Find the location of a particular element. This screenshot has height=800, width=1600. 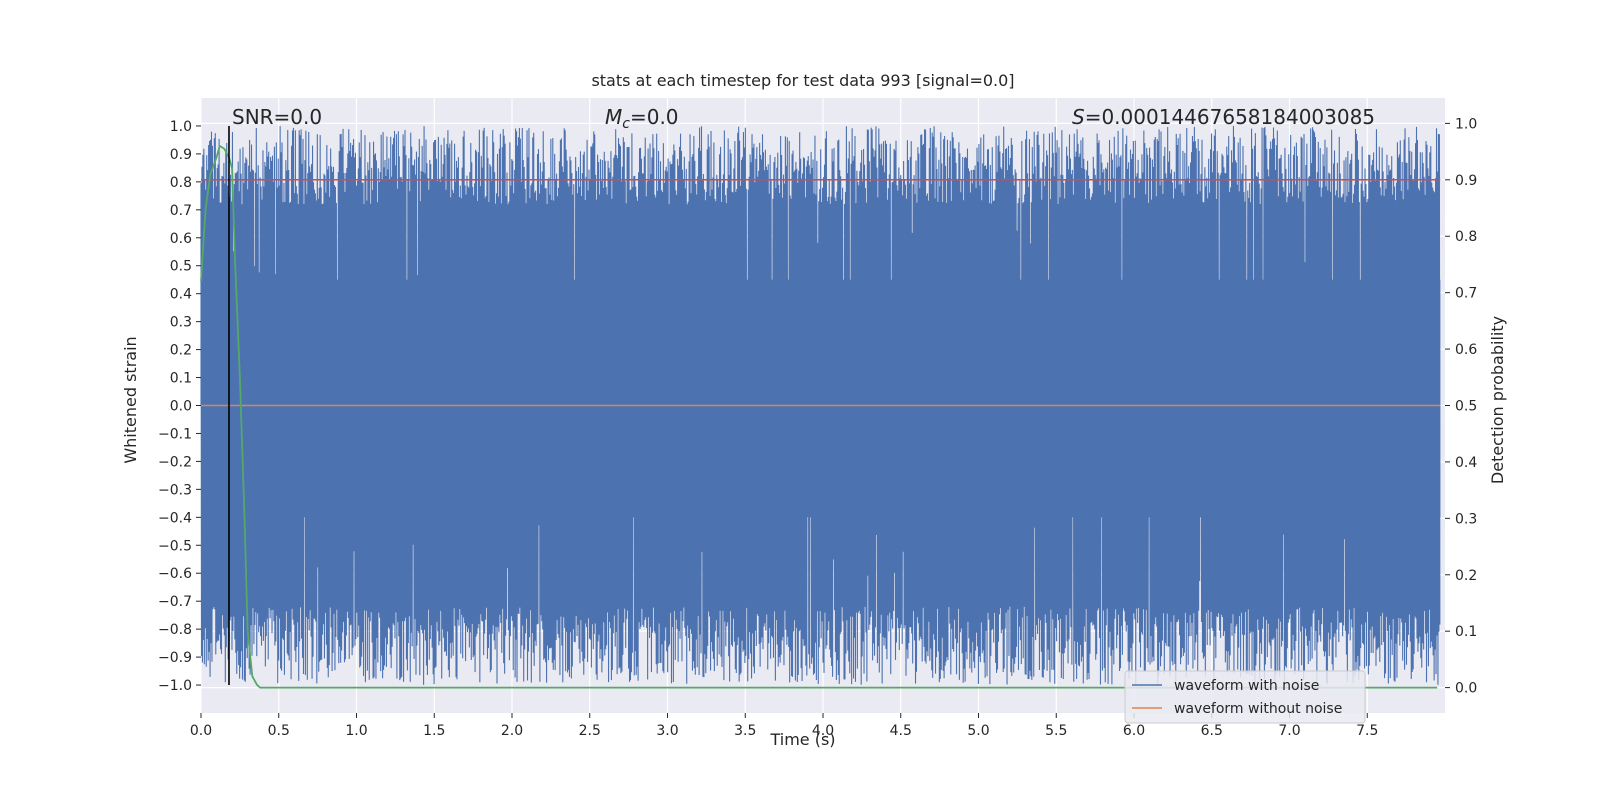

y-tick-label: −0.8 is located at coordinates (175, 630).